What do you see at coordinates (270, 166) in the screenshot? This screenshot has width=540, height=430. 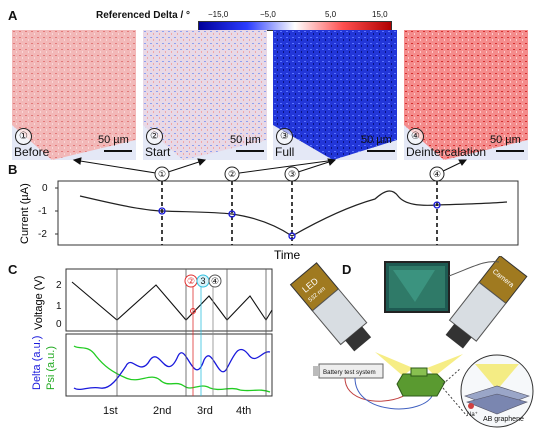 I see `map-link-arrows` at bounding box center [270, 166].